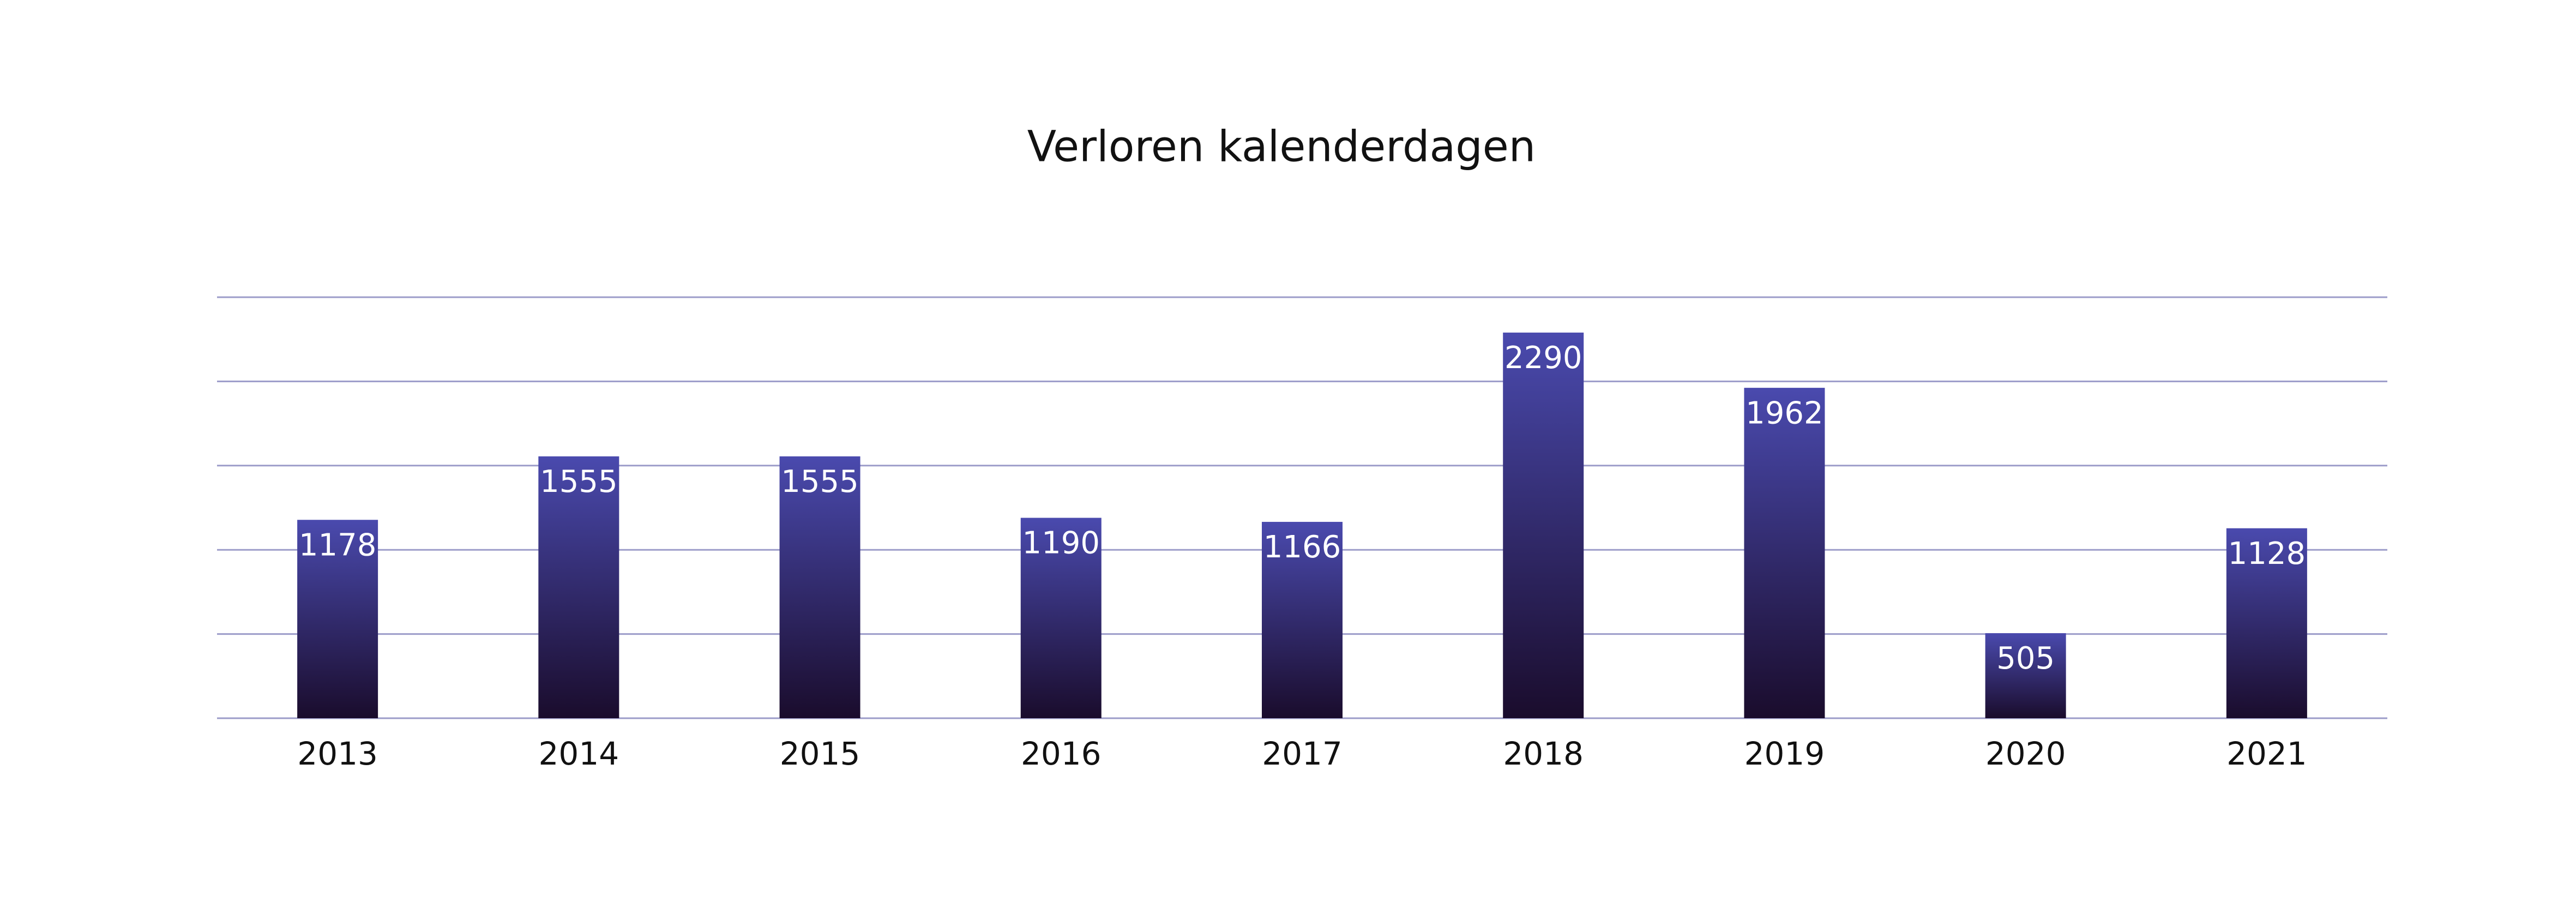 This screenshot has height=902, width=2576. I want to click on x-tick-label: 2018, so click(1543, 753).